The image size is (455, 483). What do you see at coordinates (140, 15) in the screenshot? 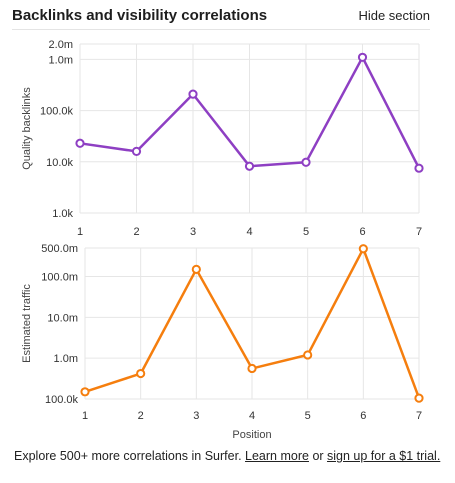
I see `section-title: Backlinks and visibility correlations` at bounding box center [140, 15].